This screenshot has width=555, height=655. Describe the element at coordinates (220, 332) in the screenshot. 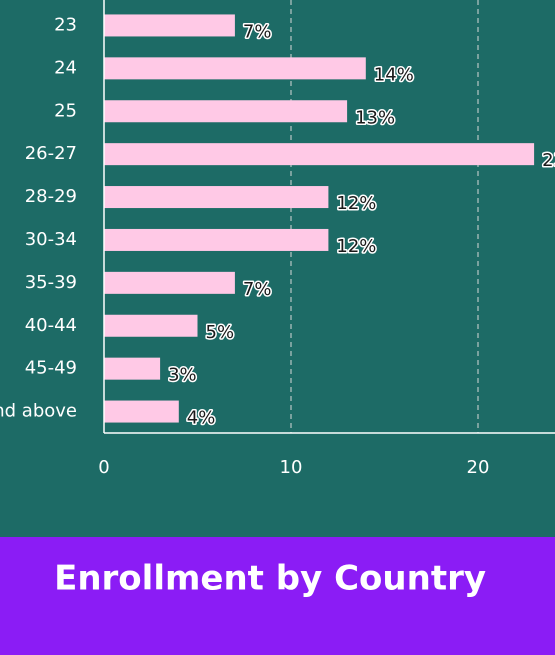

I see `data-label: 5%` at that location.